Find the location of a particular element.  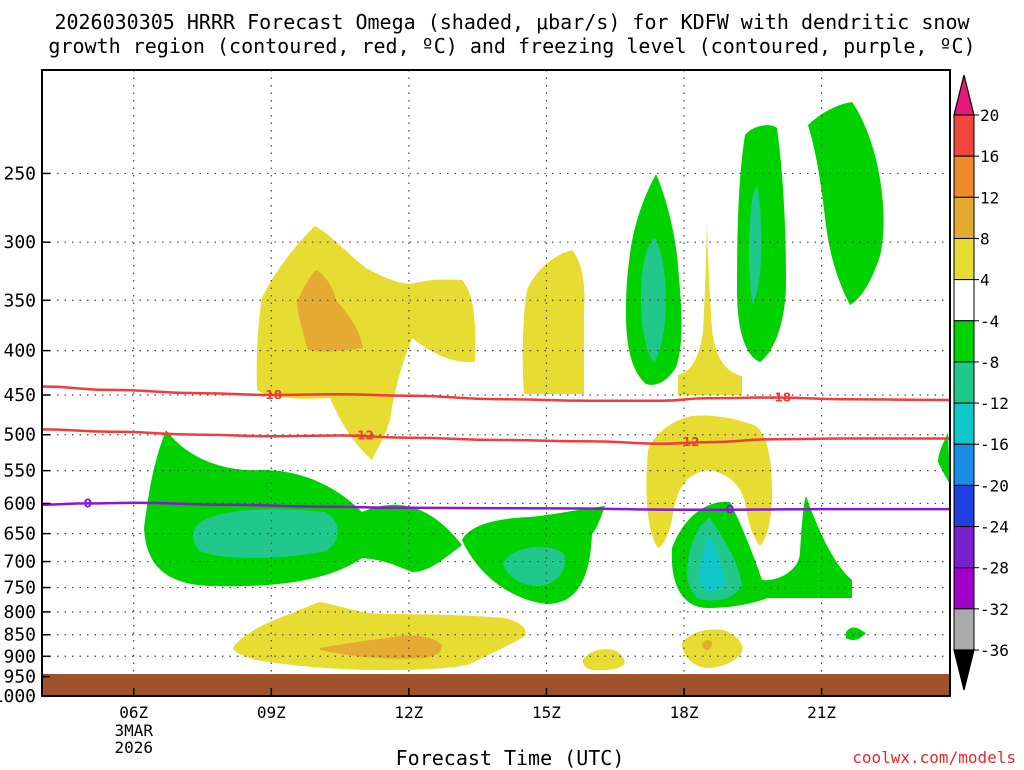

colorbar-bin--20--16 is located at coordinates (964, 464).